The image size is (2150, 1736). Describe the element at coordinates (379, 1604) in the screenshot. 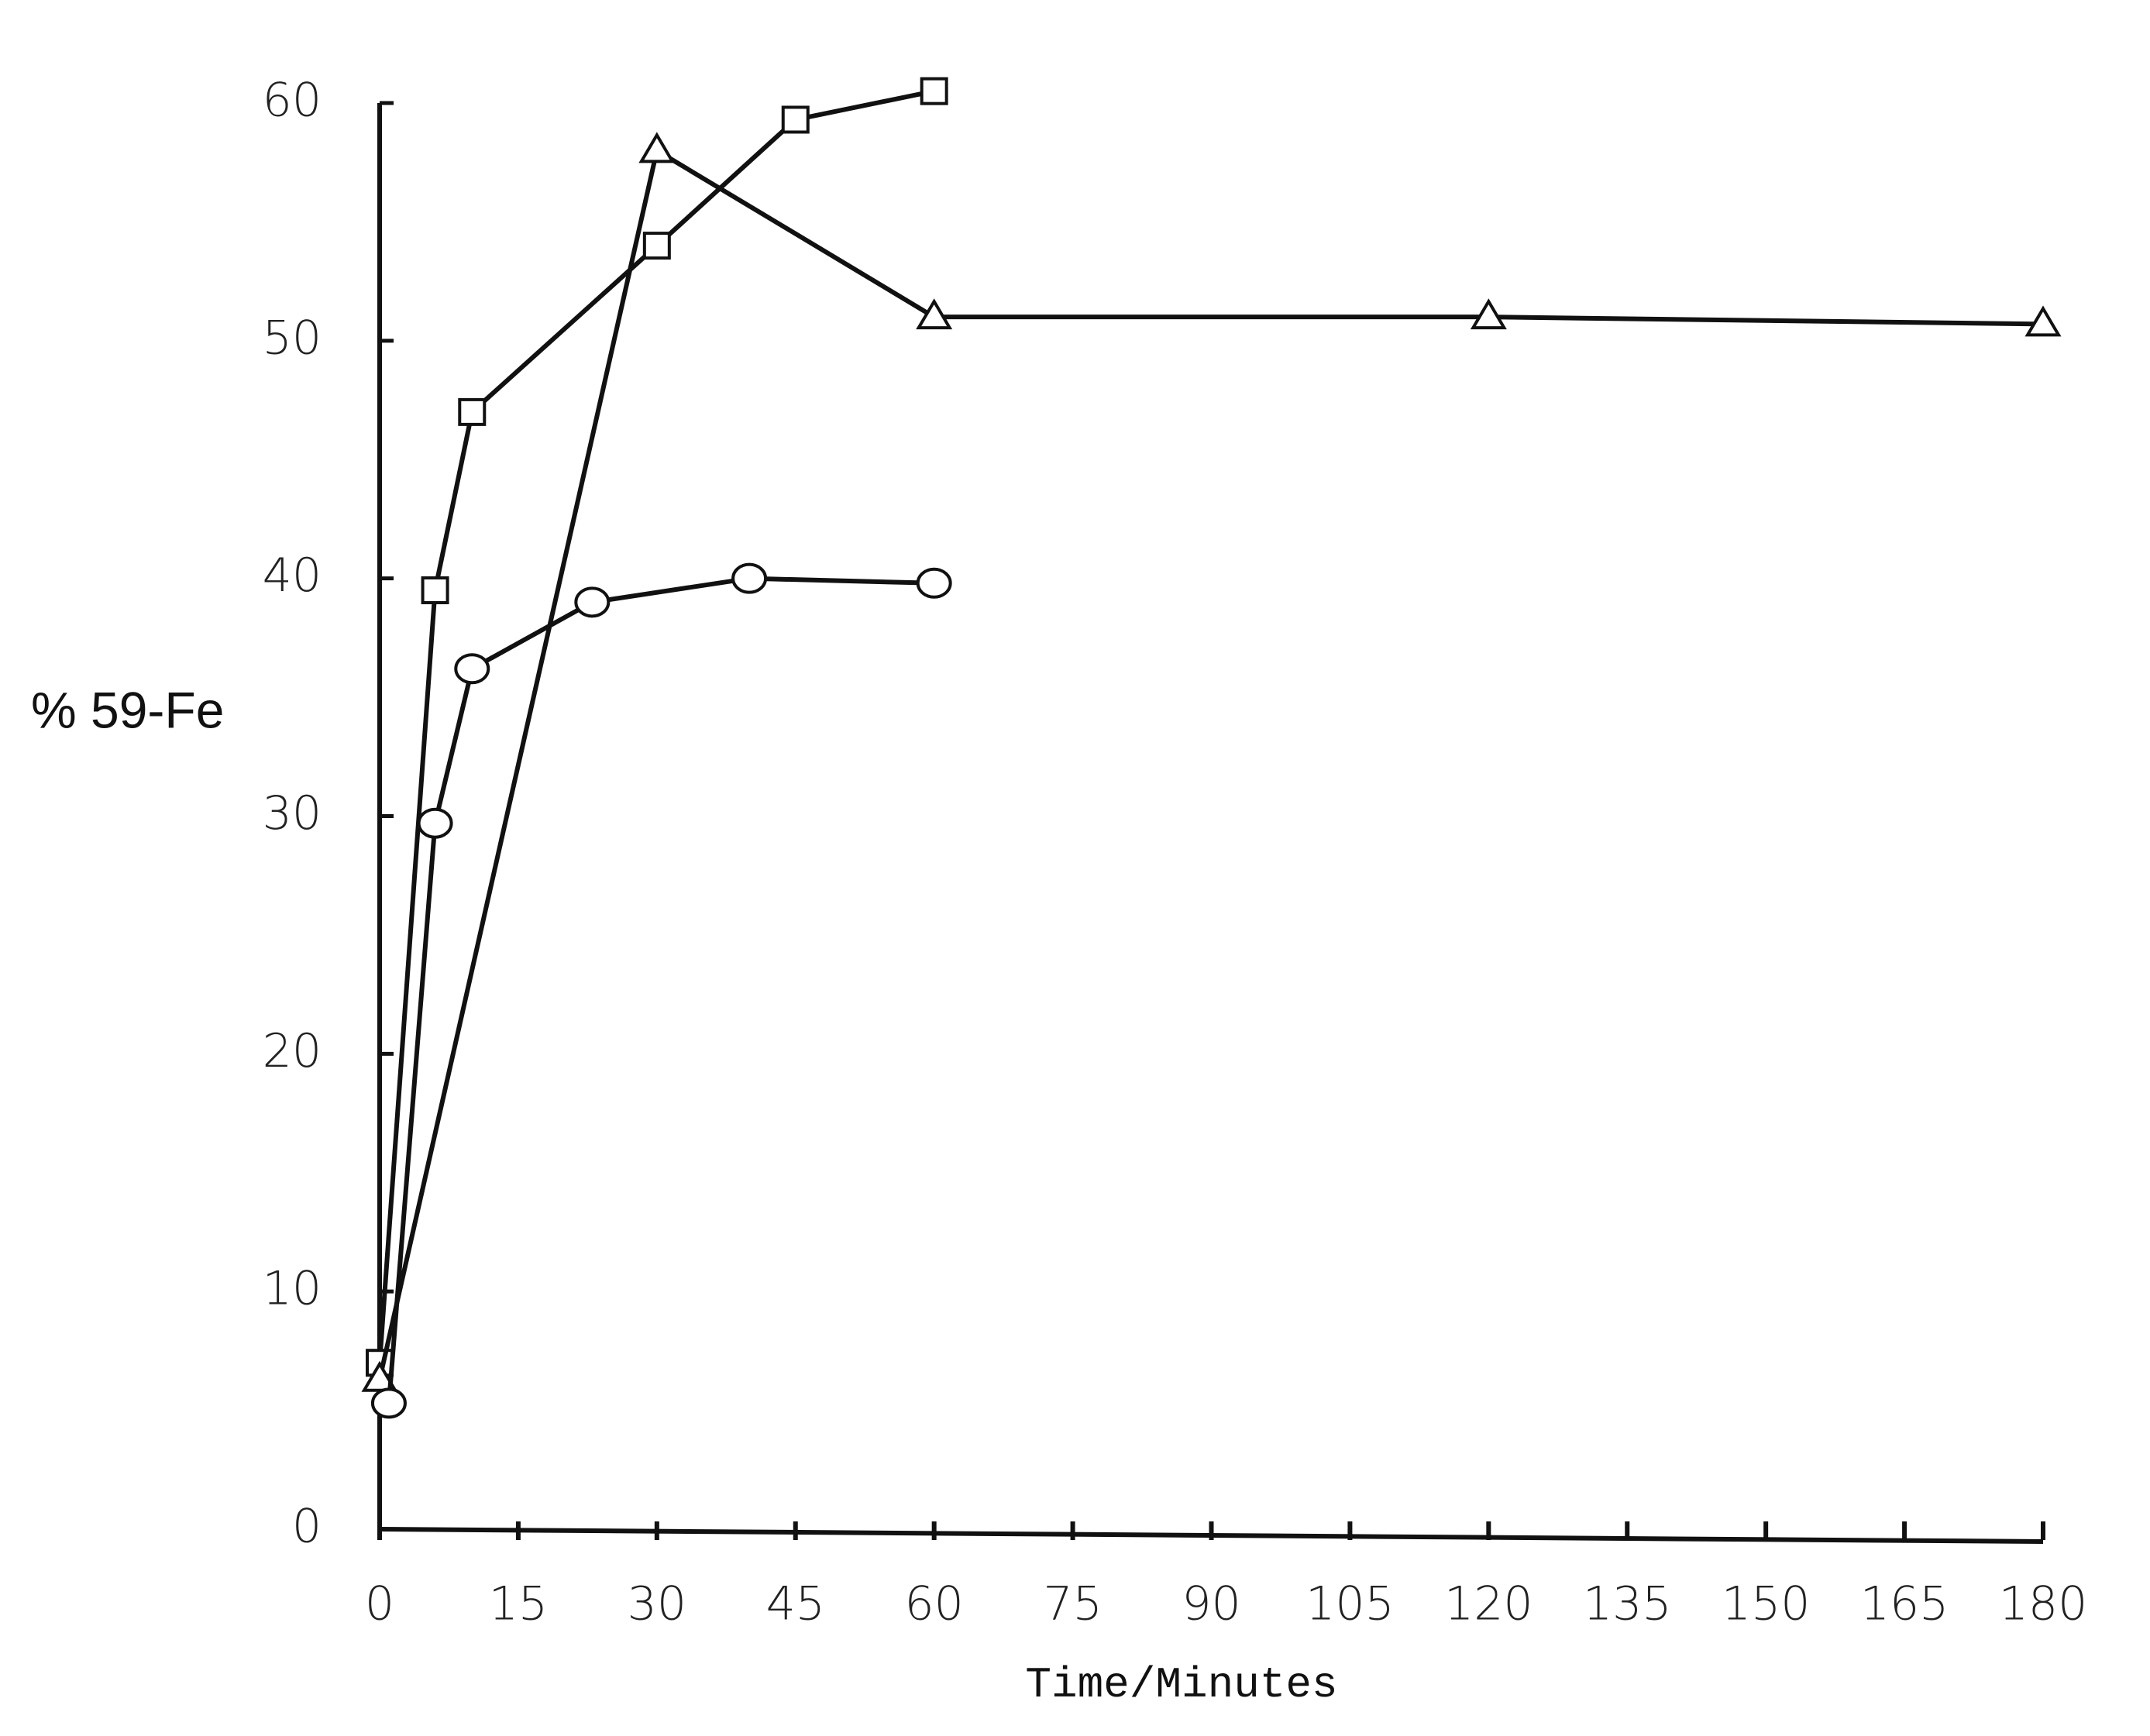

I see `x-tick-label: 0` at that location.